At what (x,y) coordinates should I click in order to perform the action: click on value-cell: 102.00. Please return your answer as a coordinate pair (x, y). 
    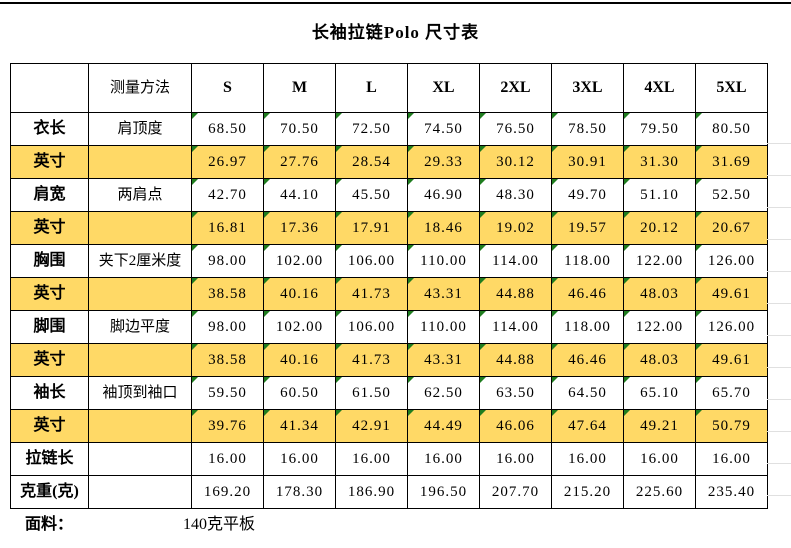
    Looking at the image, I should click on (299, 261).